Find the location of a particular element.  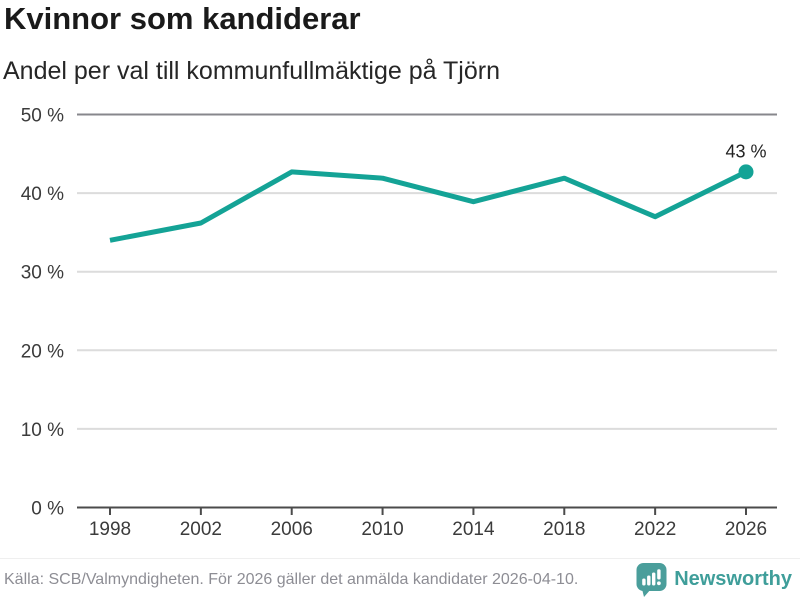

y-tick-label: 50 % is located at coordinates (42, 116).